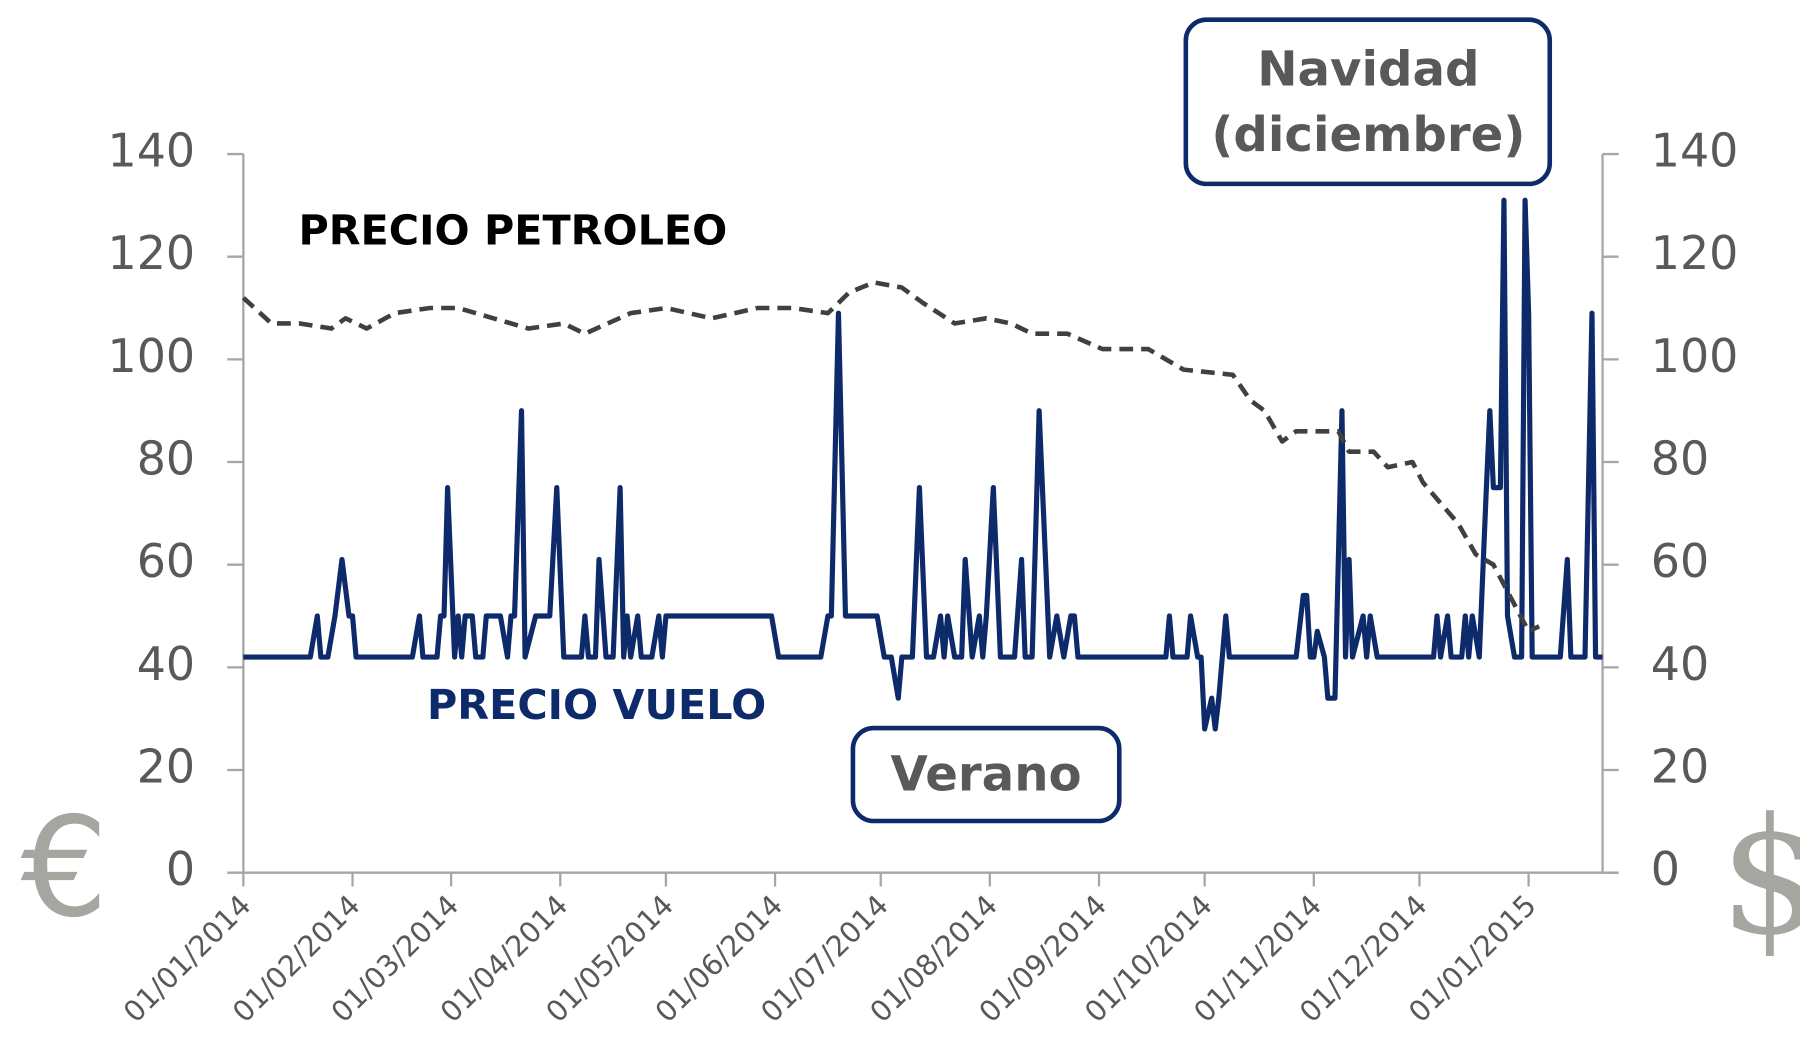 This screenshot has width=1800, height=1060. What do you see at coordinates (1368, 135) in the screenshot?
I see `annotation-text: (diciembre)` at bounding box center [1368, 135].